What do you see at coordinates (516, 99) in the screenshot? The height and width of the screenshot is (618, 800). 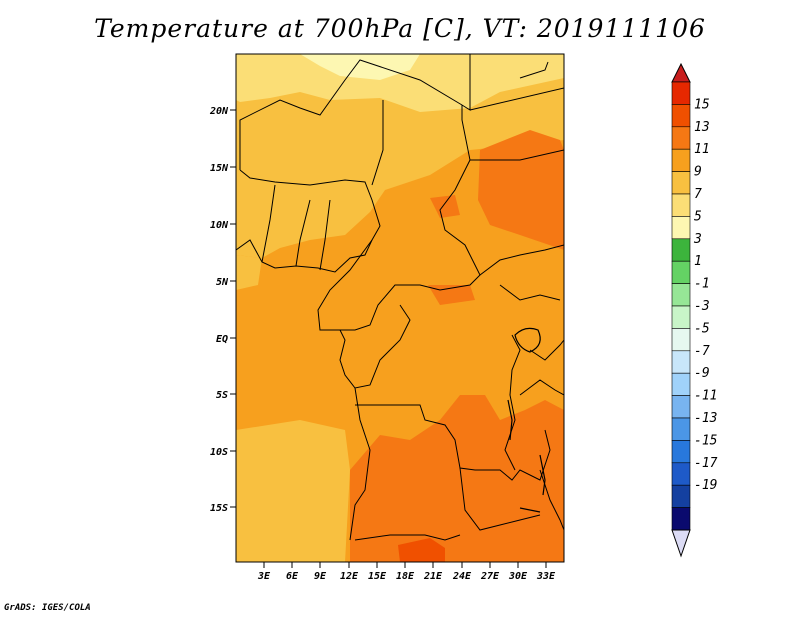 I see `border-libya-egypt` at bounding box center [516, 99].